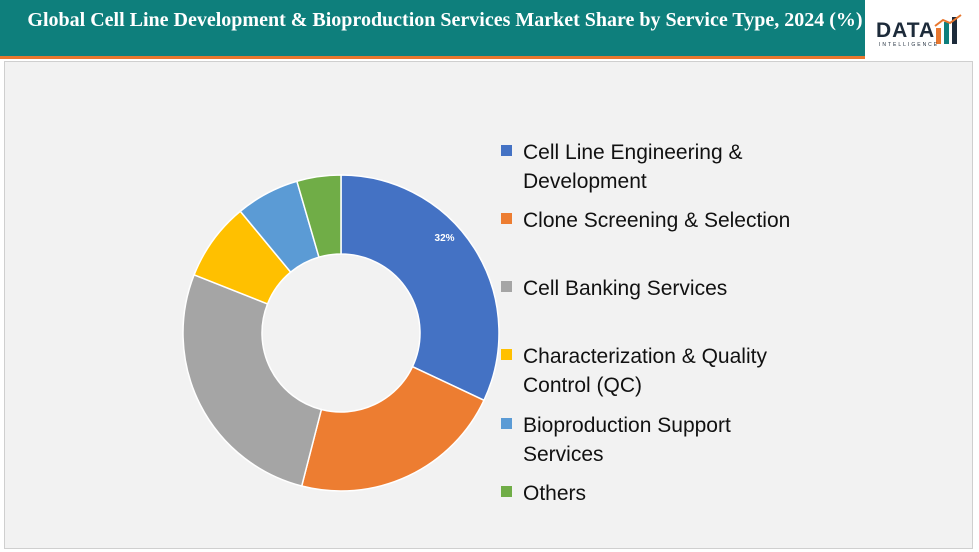 This screenshot has height=552, width=979. I want to click on legend-label: Cell Line Engineering & Development, so click(633, 167).